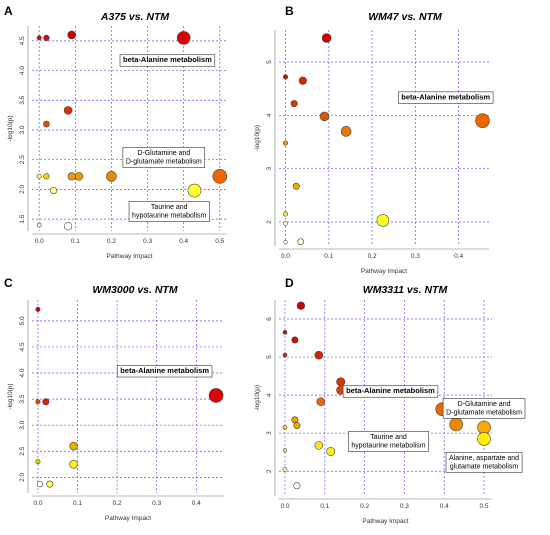  I want to click on panel-title: WM3311 vs. NTM, so click(405, 290).